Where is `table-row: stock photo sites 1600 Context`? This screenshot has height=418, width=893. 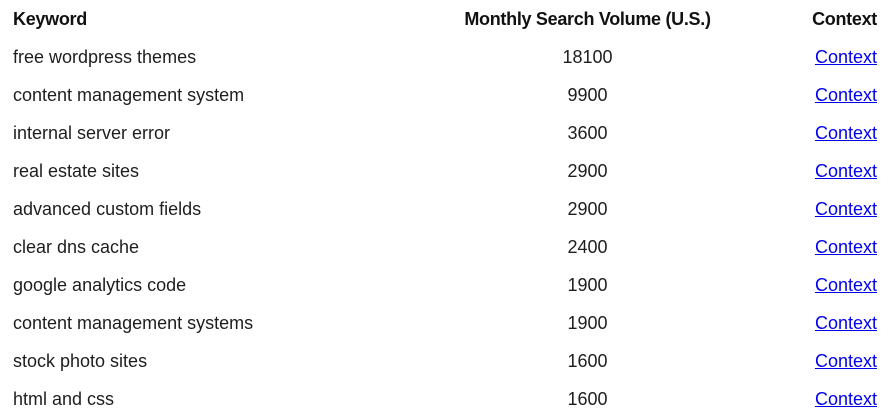
table-row: stock photo sites 1600 Context is located at coordinates (446, 361).